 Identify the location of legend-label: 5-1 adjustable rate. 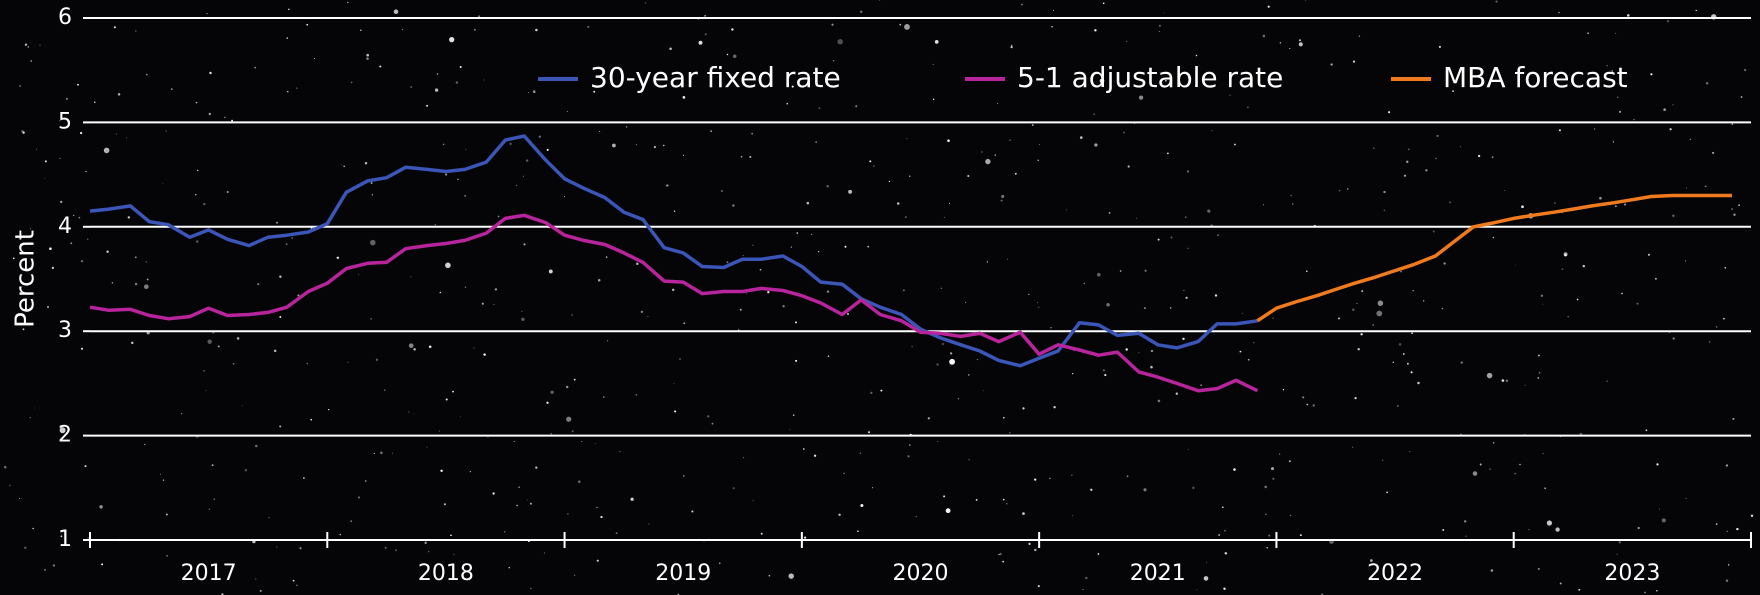
(1150, 77).